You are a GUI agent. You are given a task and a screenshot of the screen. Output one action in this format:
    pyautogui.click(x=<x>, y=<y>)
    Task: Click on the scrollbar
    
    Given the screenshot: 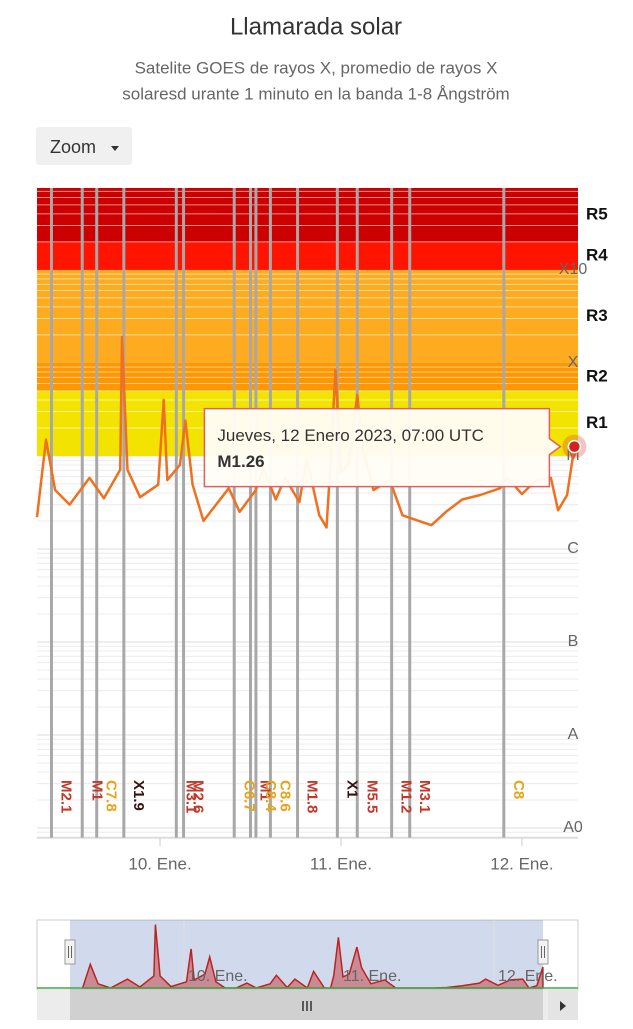 What is the action you would take?
    pyautogui.click(x=307, y=1005)
    